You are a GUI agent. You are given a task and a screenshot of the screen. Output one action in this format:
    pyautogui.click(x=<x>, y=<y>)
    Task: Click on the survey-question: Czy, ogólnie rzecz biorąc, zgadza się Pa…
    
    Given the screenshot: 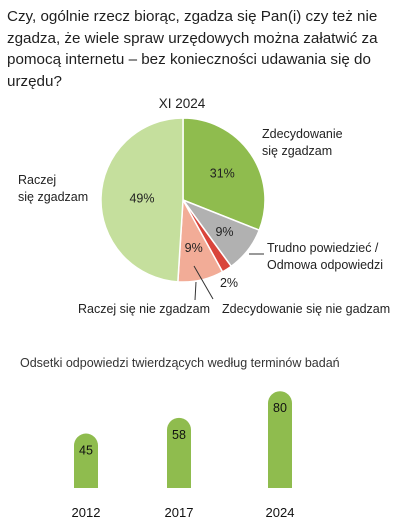 What is the action you would take?
    pyautogui.click(x=192, y=49)
    